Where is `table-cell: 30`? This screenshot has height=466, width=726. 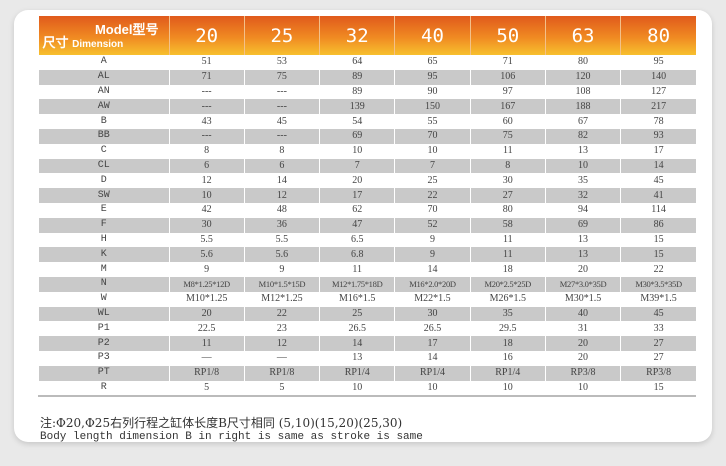 table-cell: 30 is located at coordinates (507, 181).